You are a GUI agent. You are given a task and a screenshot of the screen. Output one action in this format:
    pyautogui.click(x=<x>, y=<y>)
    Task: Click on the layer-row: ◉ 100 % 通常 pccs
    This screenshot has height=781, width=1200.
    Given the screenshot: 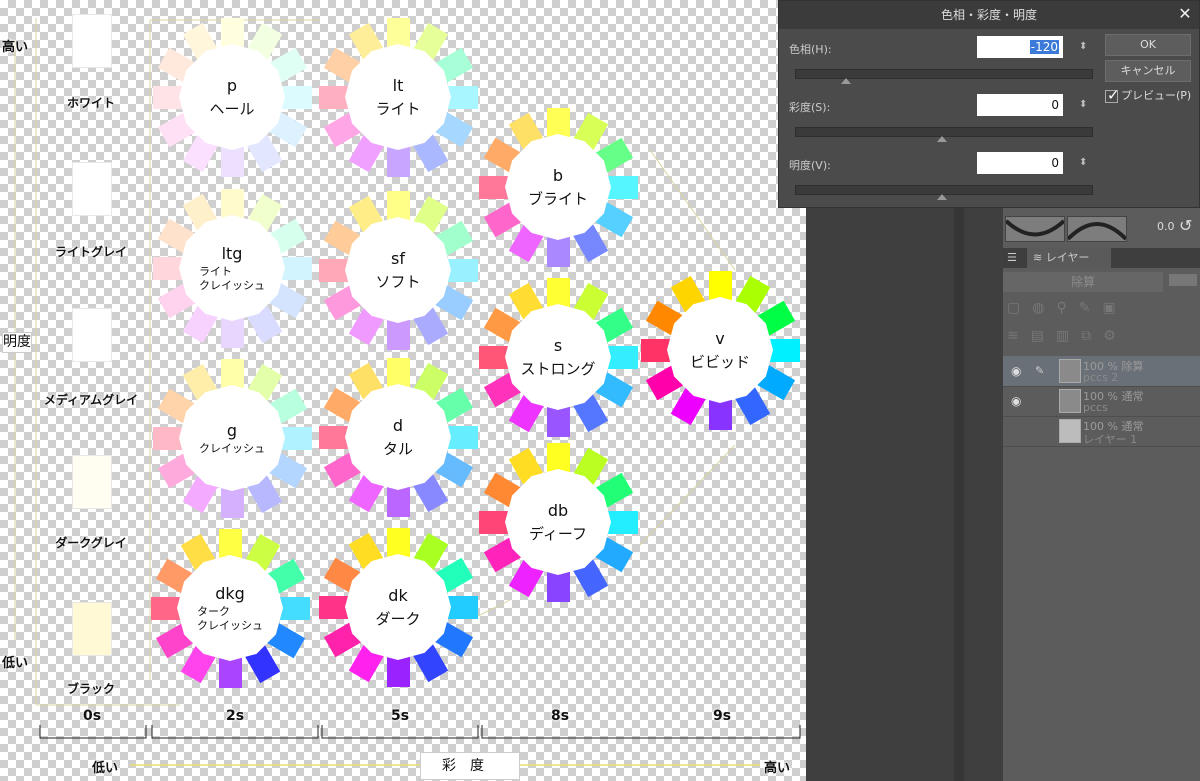 What is the action you would take?
    pyautogui.click(x=1101, y=401)
    